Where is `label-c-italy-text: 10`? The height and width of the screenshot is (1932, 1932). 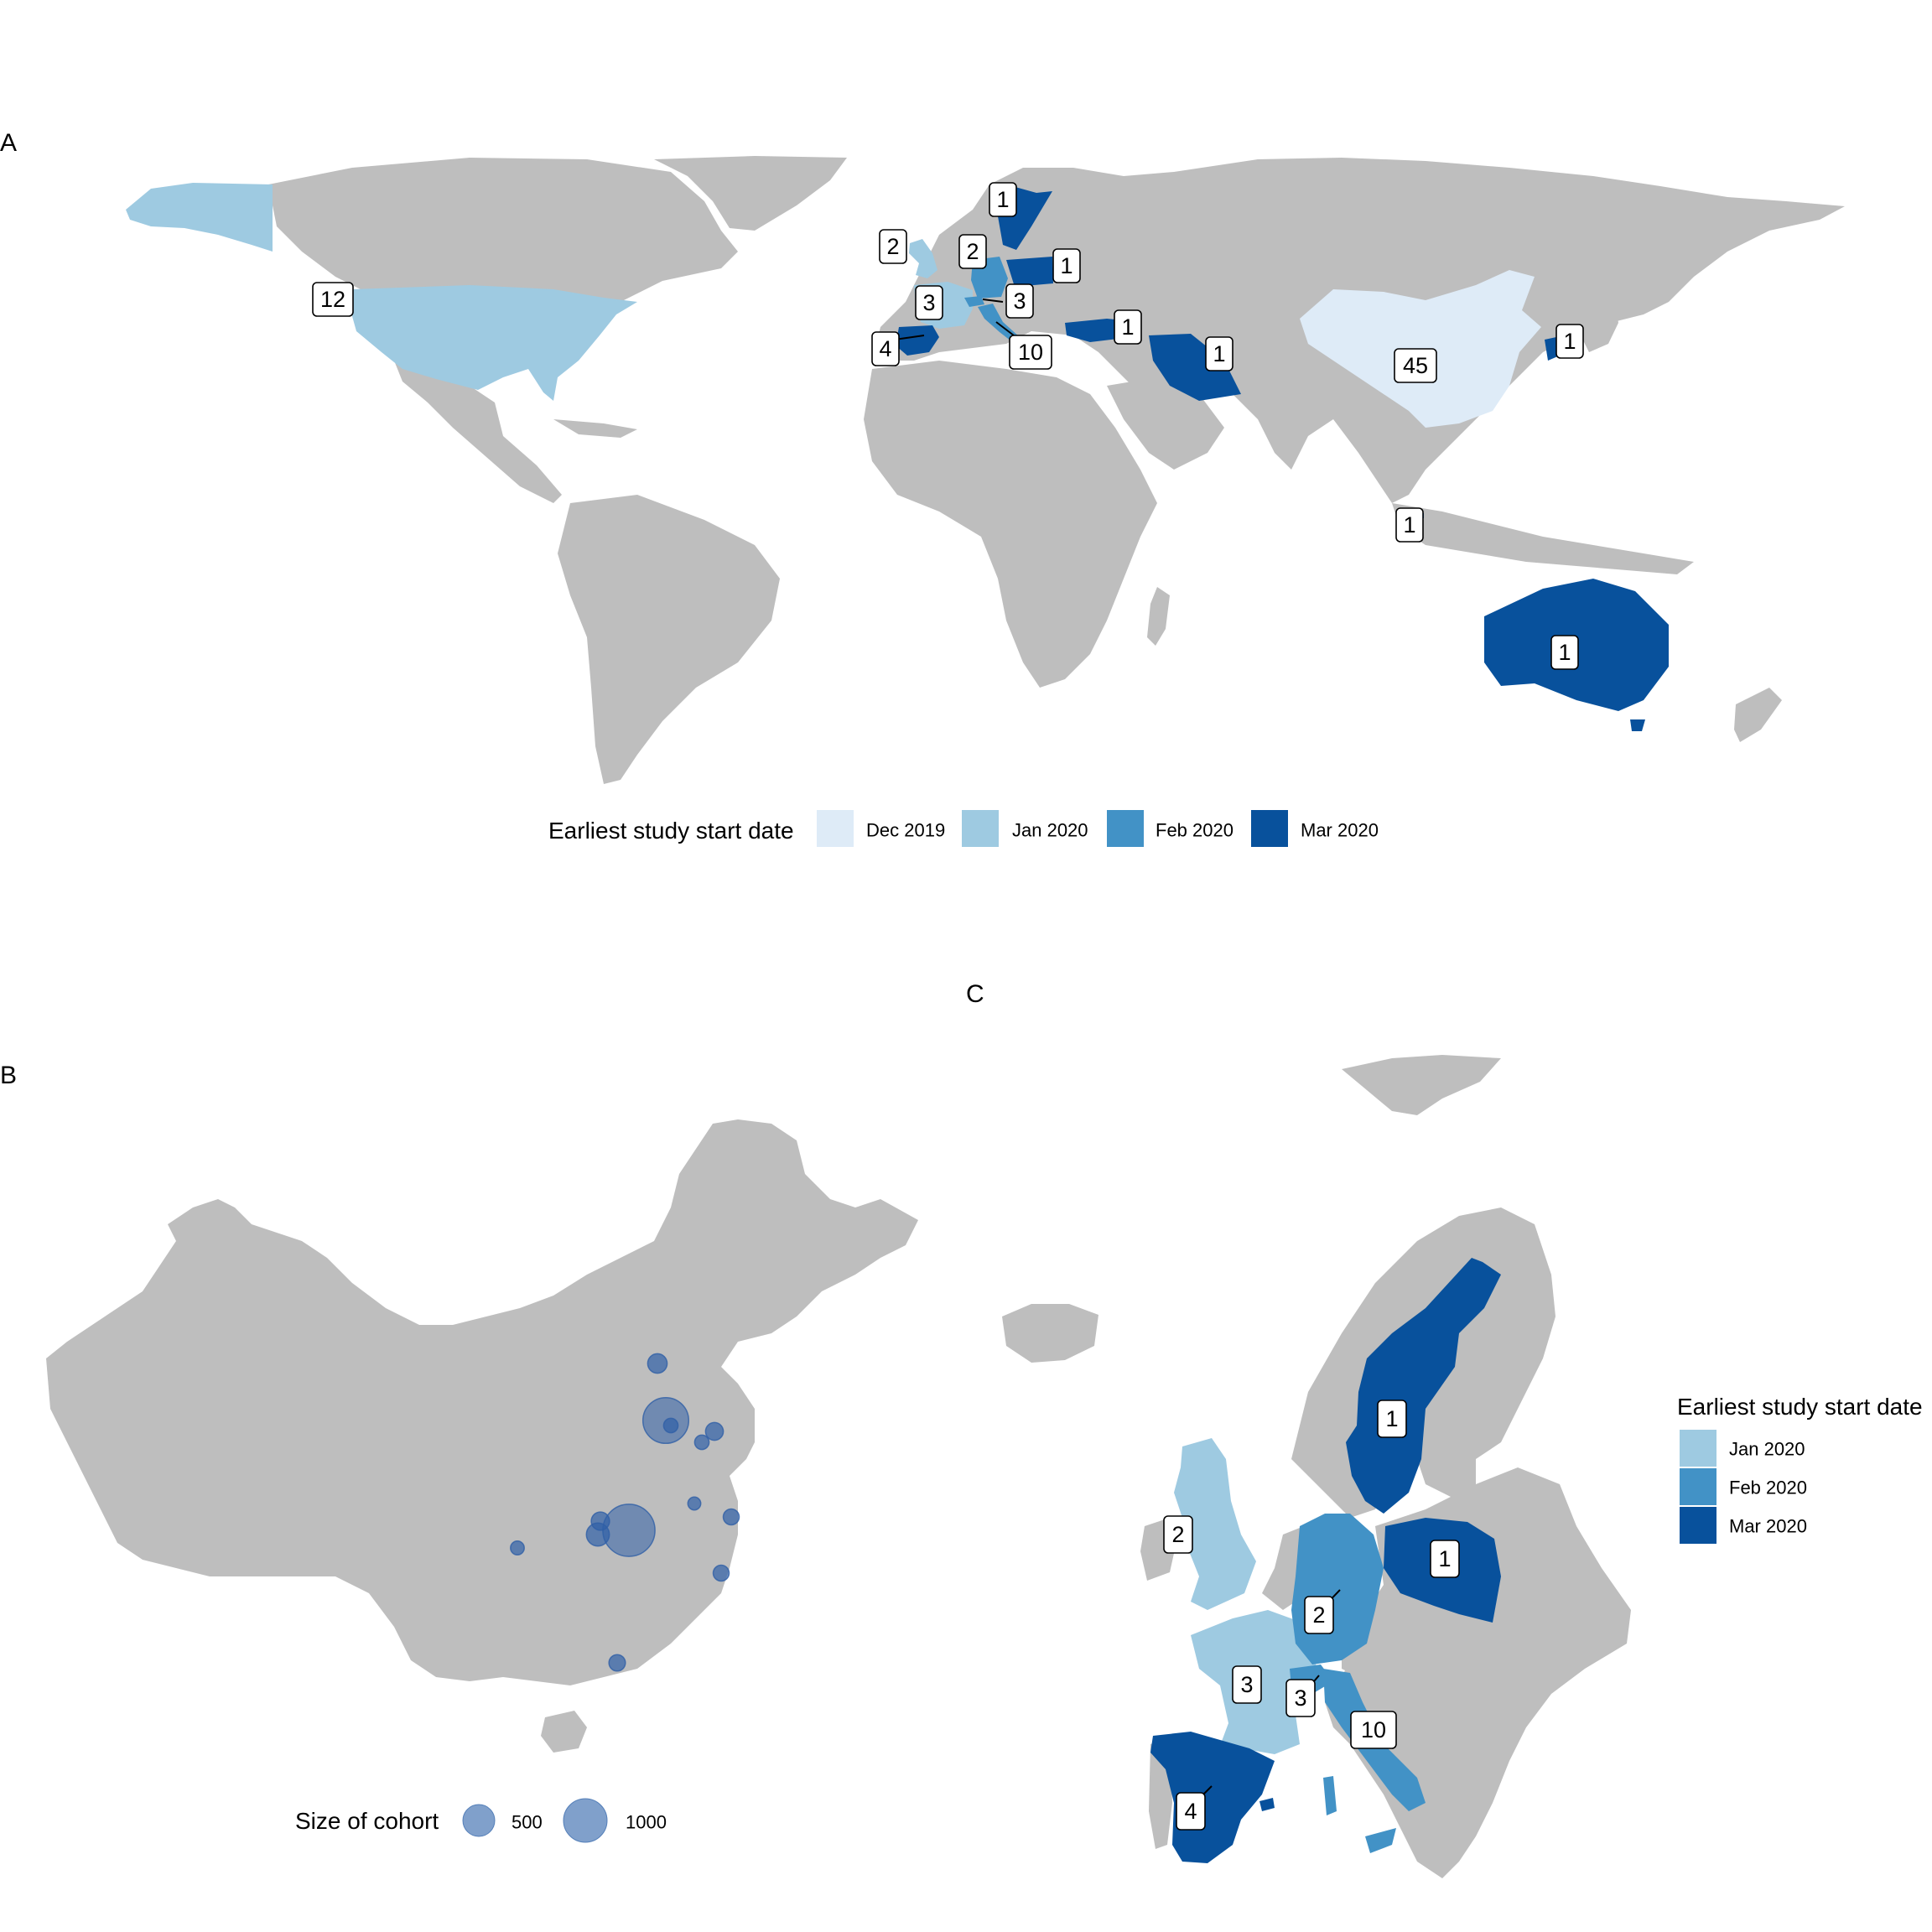
label-c-italy-text: 10 is located at coordinates (1373, 1730).